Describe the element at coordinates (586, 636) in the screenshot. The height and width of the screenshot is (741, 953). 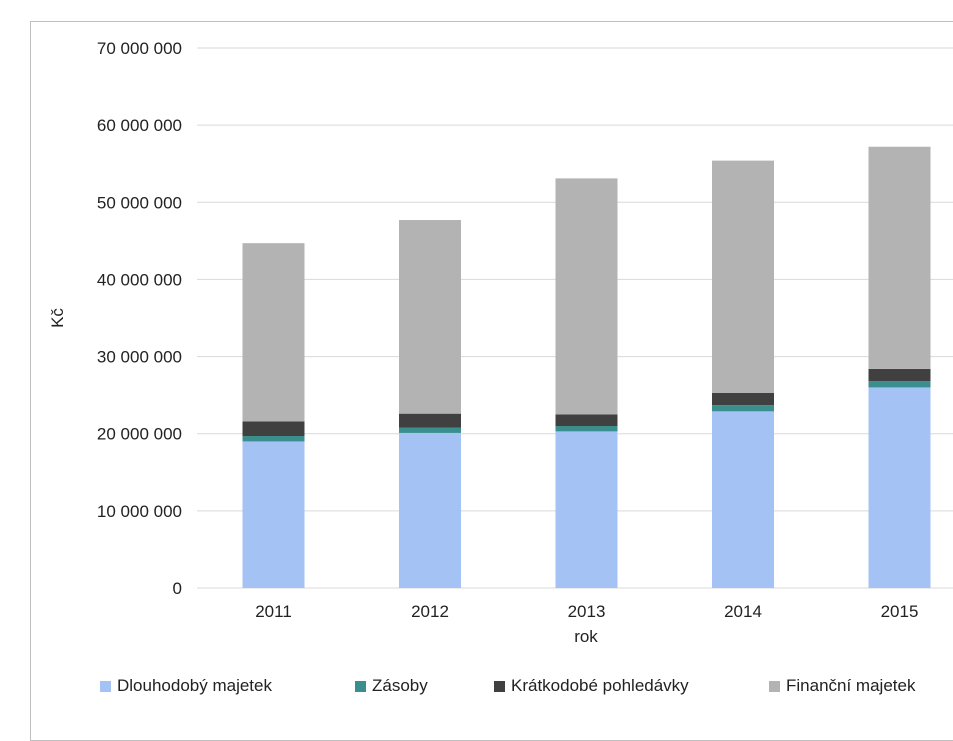
I see `x-axis-title: rok` at that location.